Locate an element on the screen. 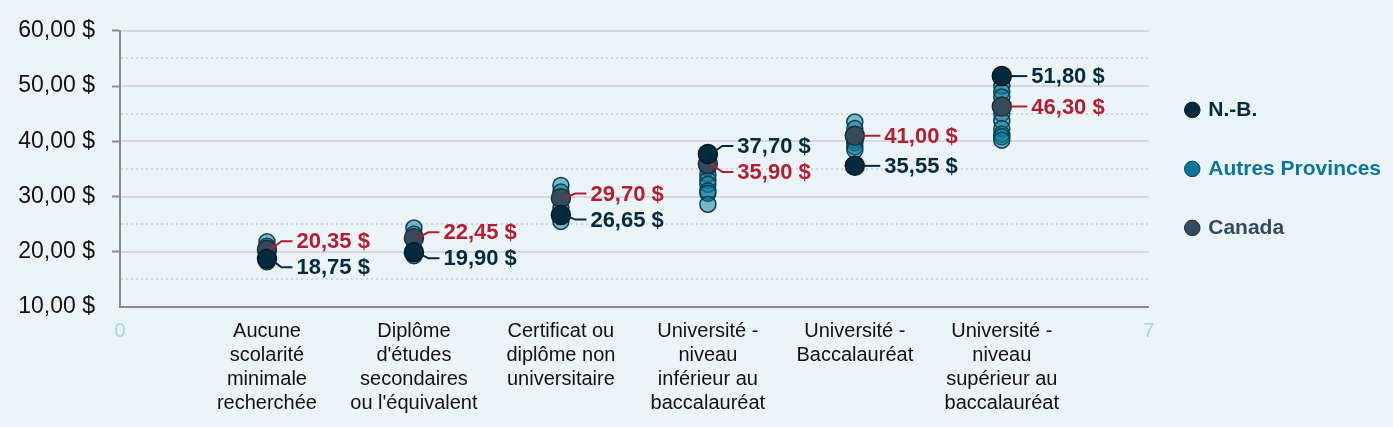 Image resolution: width=1393 pixels, height=427 pixels. x-tick-label: Aucune scolarité minimale recherchée is located at coordinates (266, 365).